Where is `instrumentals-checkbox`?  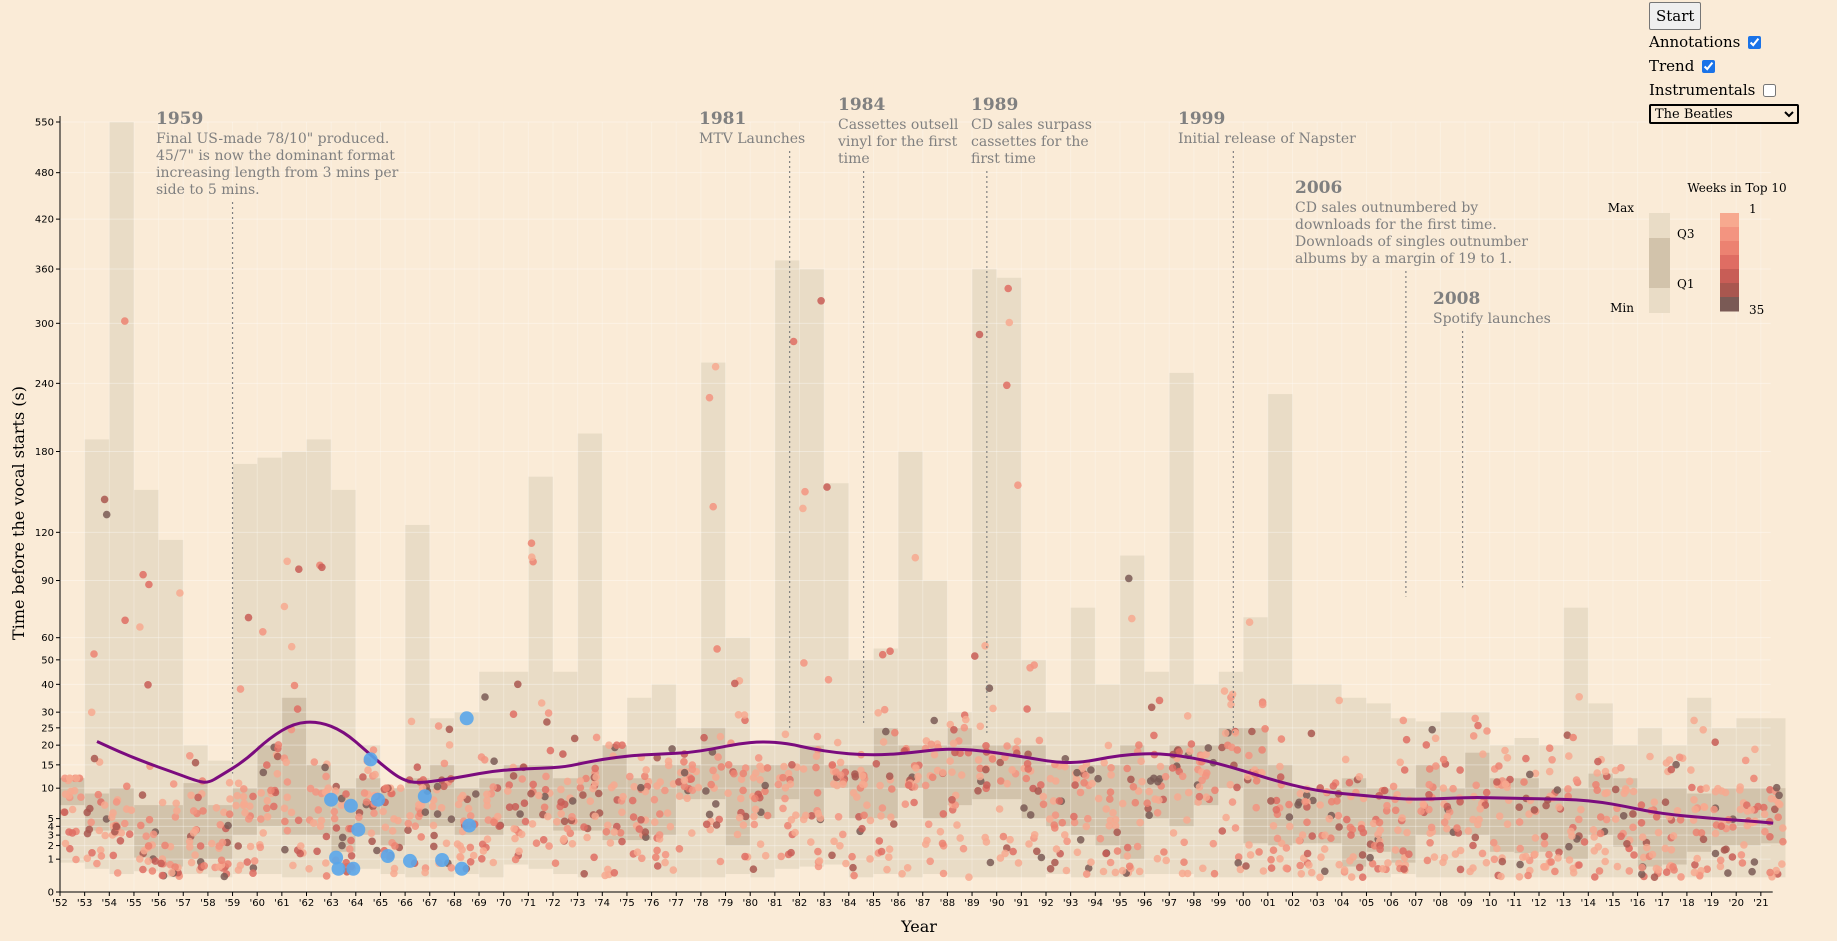
instrumentals-checkbox is located at coordinates (1770, 90).